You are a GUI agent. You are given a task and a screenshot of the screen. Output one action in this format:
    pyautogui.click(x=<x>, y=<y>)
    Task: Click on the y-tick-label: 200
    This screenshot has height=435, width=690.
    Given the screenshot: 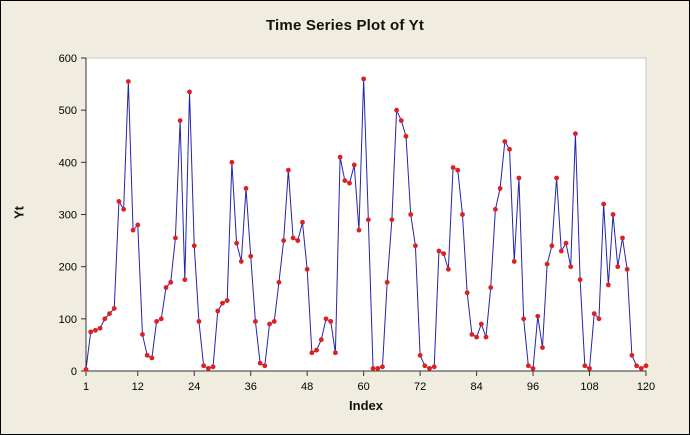 What is the action you would take?
    pyautogui.click(x=68, y=268)
    